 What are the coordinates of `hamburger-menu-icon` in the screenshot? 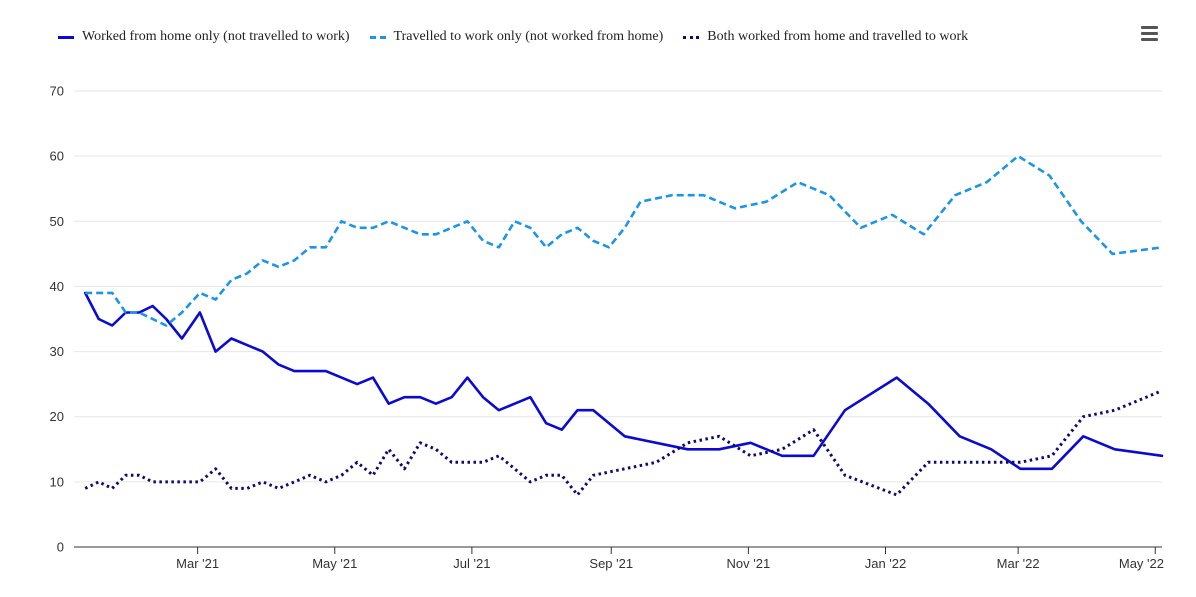 It's located at (1149, 33).